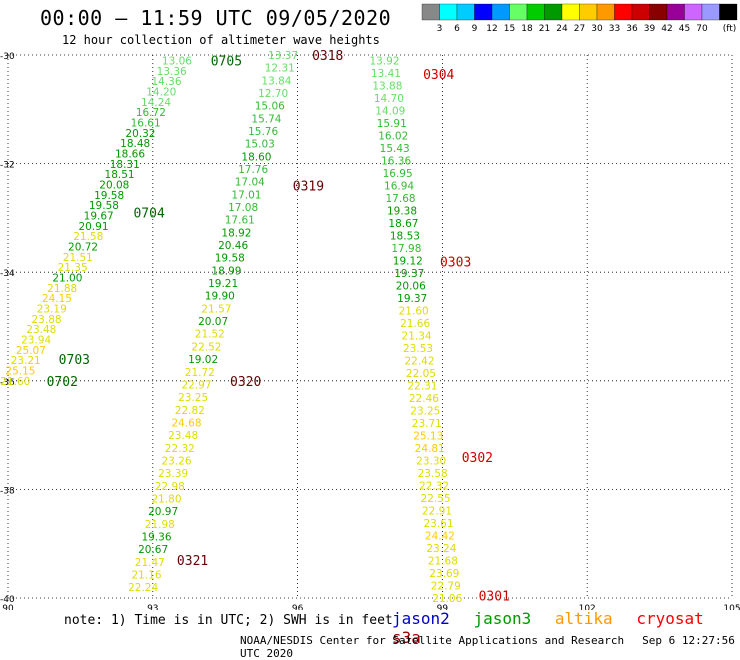  What do you see at coordinates (236, 233) in the screenshot?
I see `swh-value-label: 18.92` at bounding box center [236, 233].